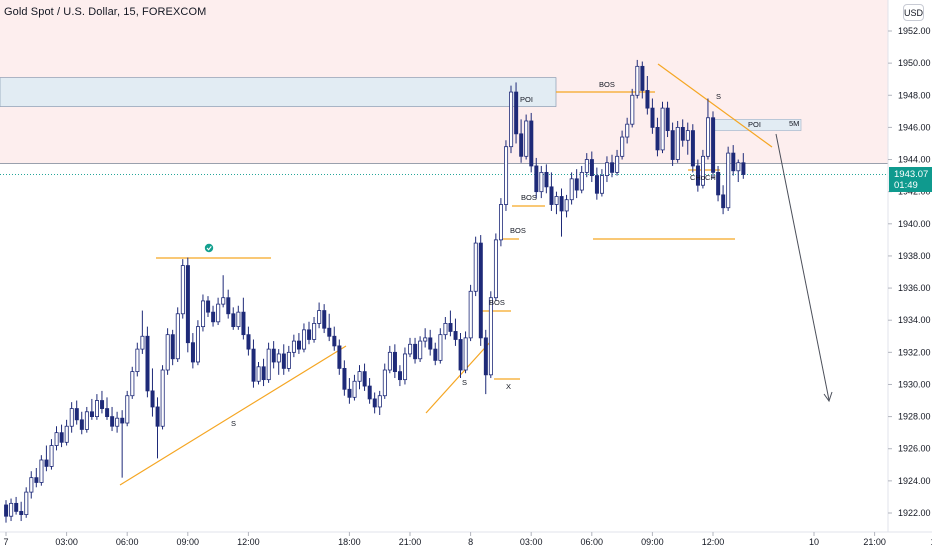  What do you see at coordinates (913, 12) in the screenshot?
I see `currency-button: USD` at bounding box center [913, 12].